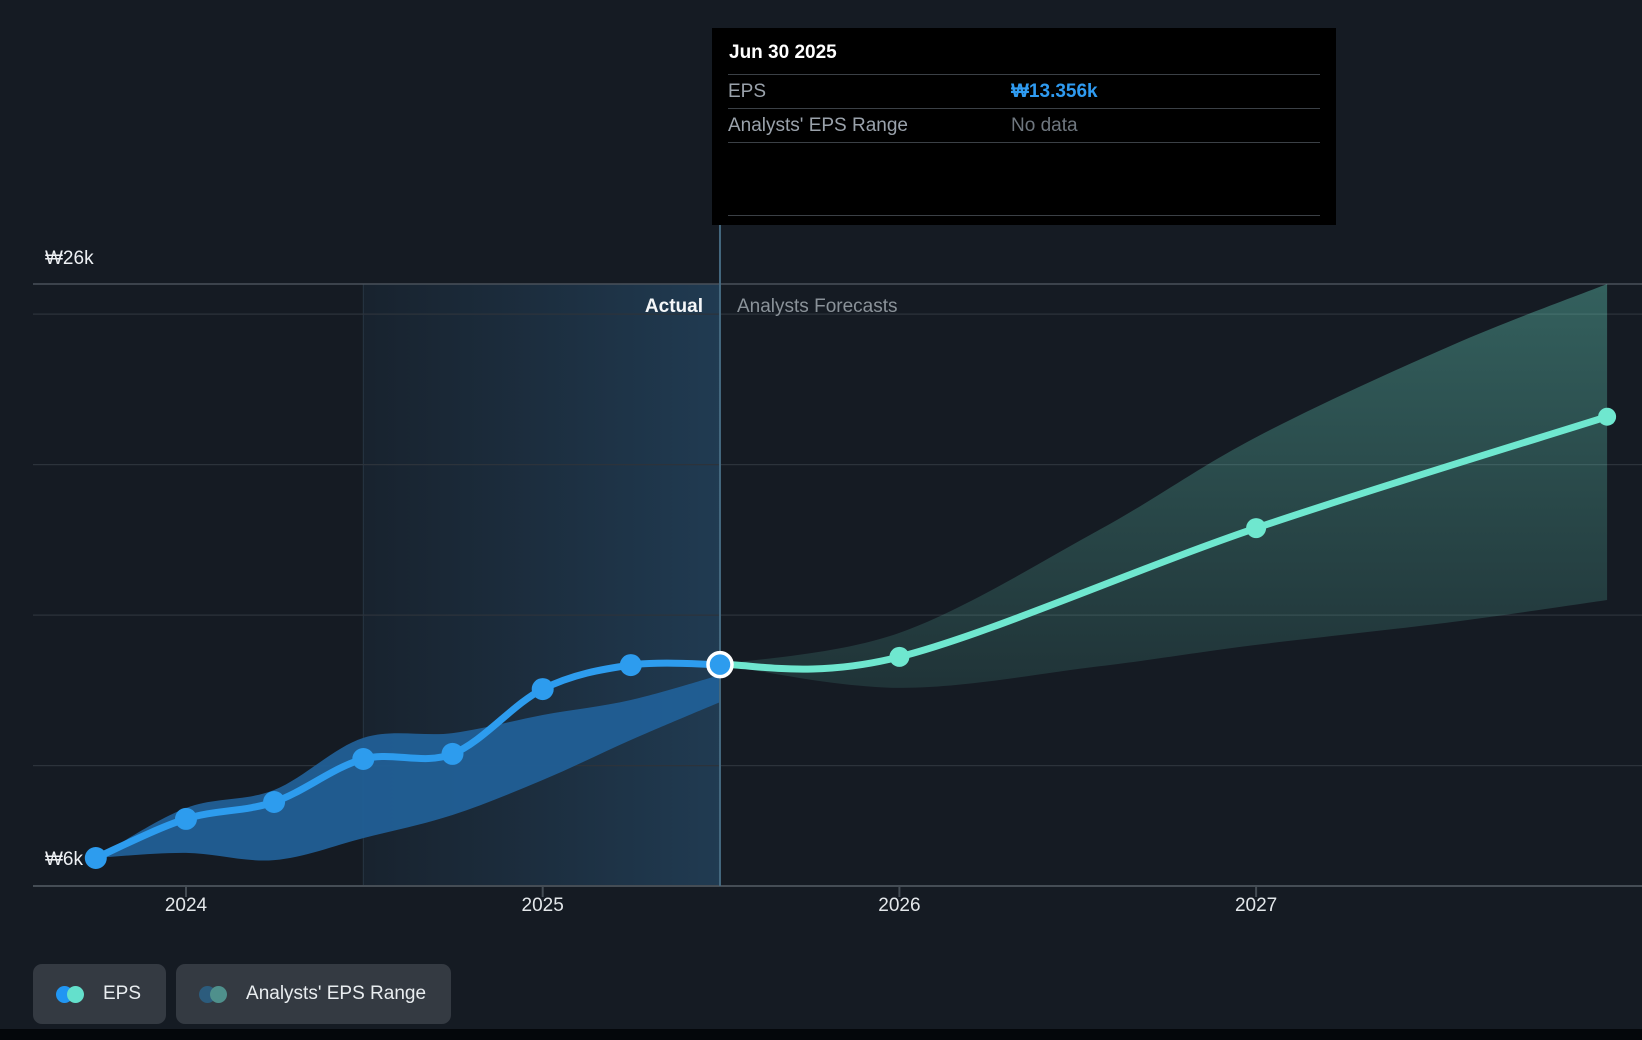  Describe the element at coordinates (821, 1034) in the screenshot. I see `bottom-edge-bar` at that location.